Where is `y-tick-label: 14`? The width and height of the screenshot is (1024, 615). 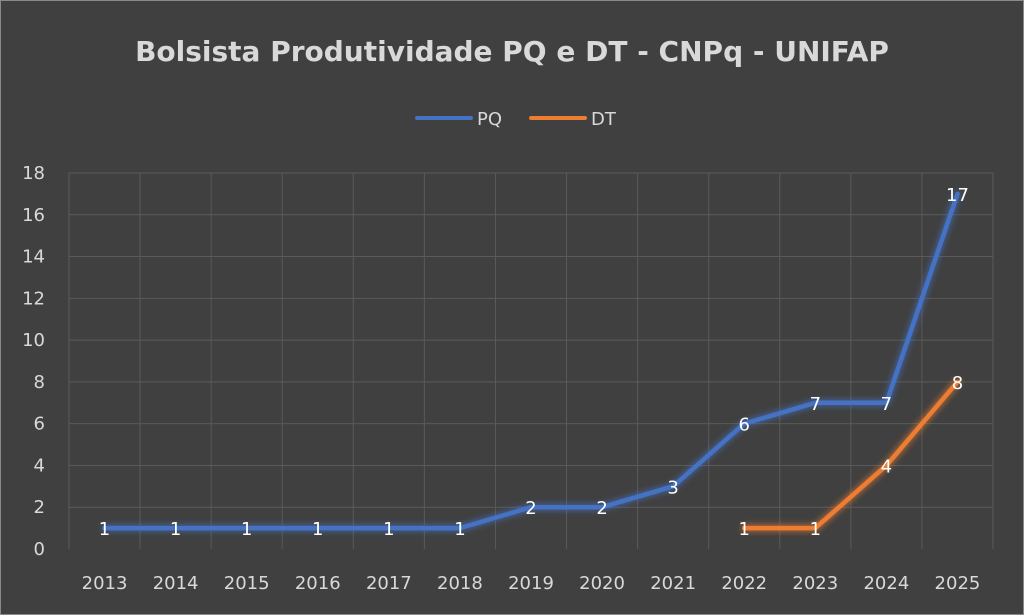
y-tick-label: 14 is located at coordinates (33, 257).